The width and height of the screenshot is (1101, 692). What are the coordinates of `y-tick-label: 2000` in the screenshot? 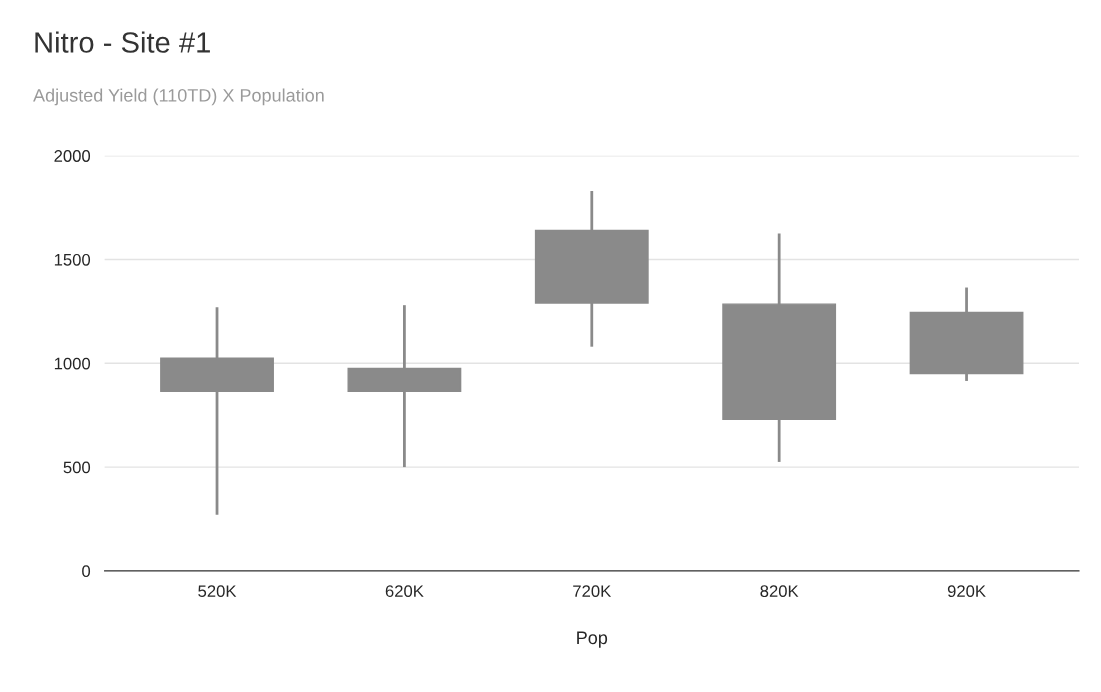 It's located at (72, 156).